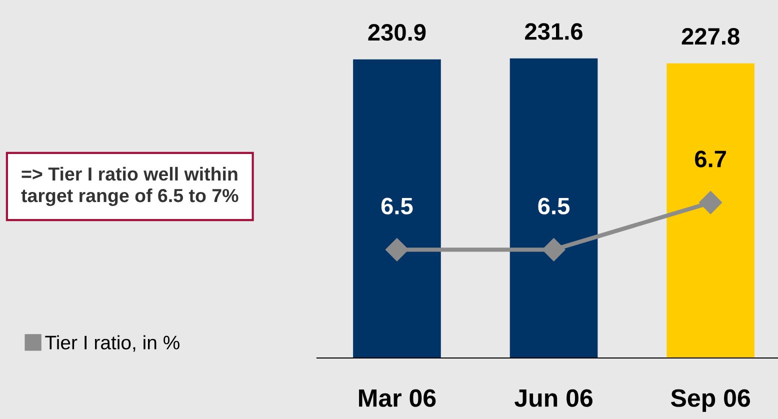 The image size is (778, 419). What do you see at coordinates (710, 159) in the screenshot?
I see `data-label: 6.7` at bounding box center [710, 159].